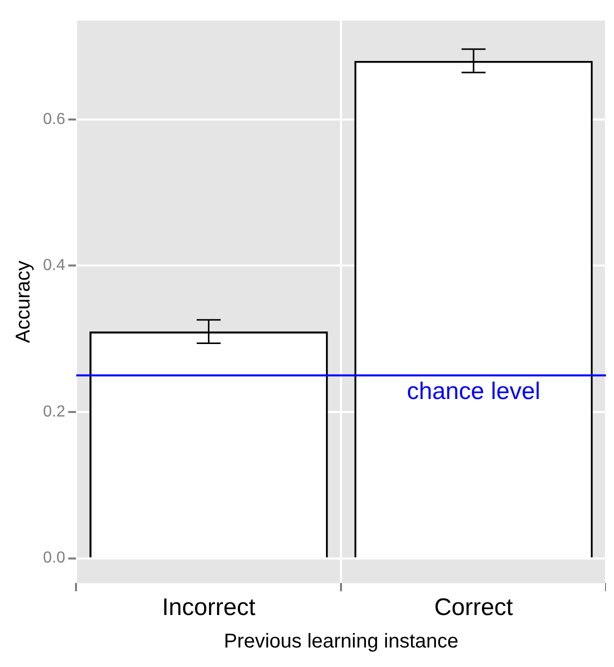  Describe the element at coordinates (474, 608) in the screenshot. I see `x-tick-label: Correct` at that location.